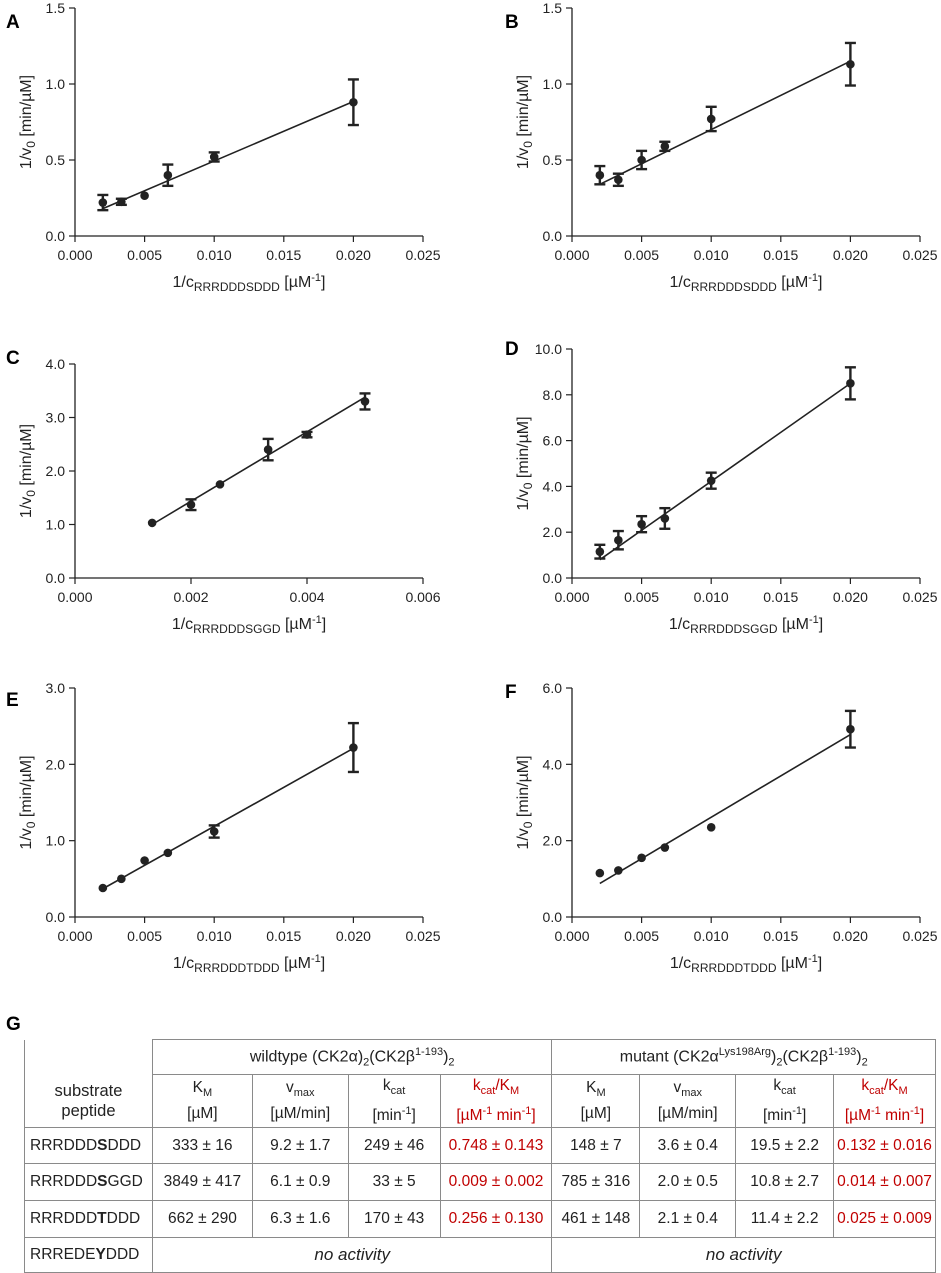 This screenshot has width=941, height=1273. What do you see at coordinates (202, 1219) in the screenshot?
I see `wt-km-cell: 662 ± 290` at bounding box center [202, 1219].